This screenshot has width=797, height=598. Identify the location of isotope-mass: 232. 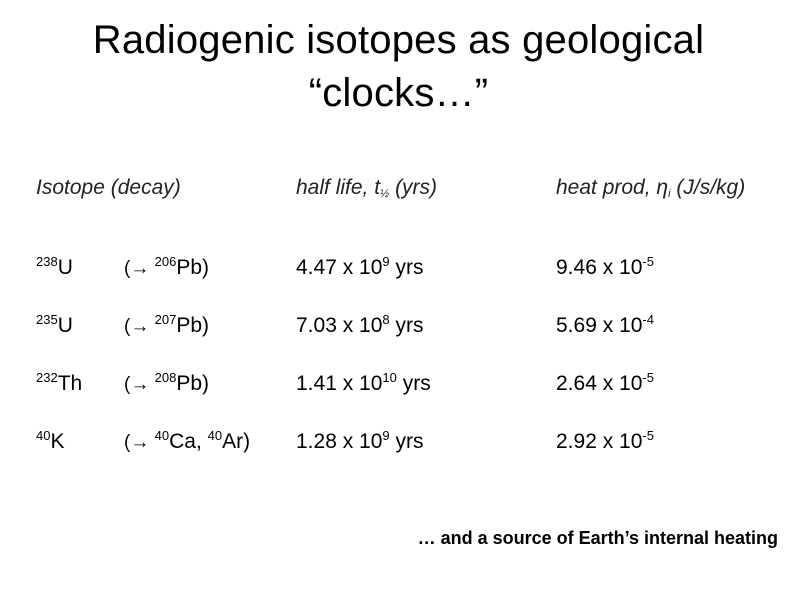
(47, 377).